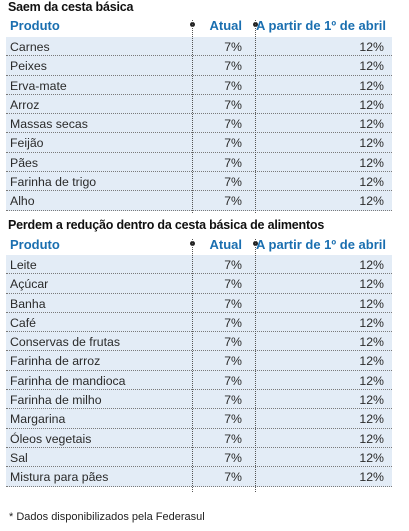 The image size is (409, 531). Describe the element at coordinates (38, 419) in the screenshot. I see `cell-produto: Margarina` at that location.